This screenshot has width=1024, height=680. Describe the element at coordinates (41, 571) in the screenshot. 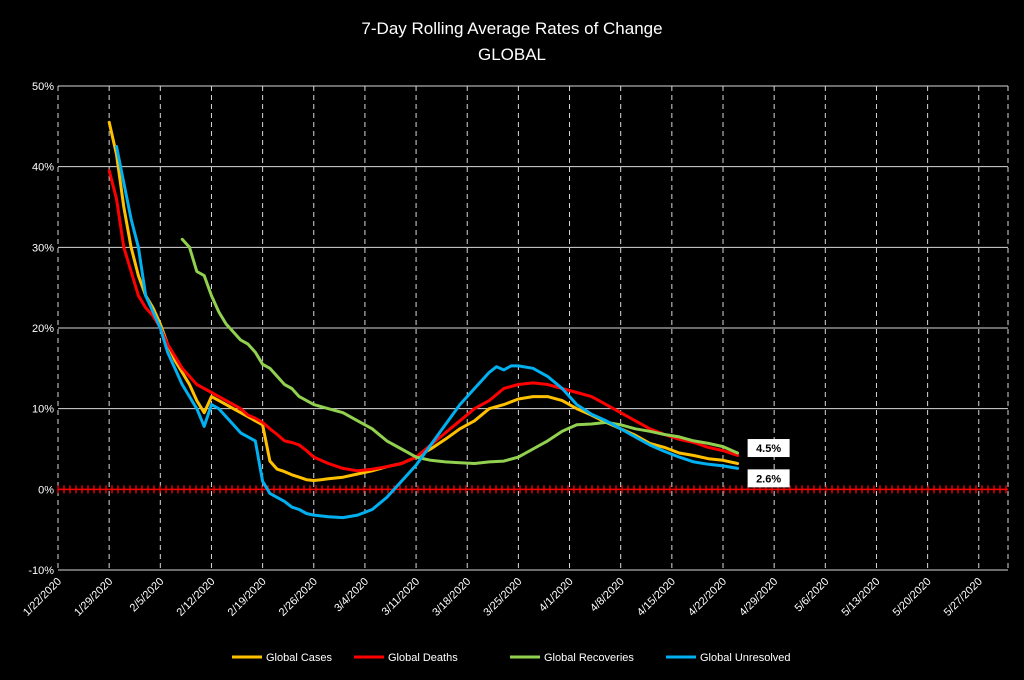

I see `y-tick-label-10: -10%` at that location.